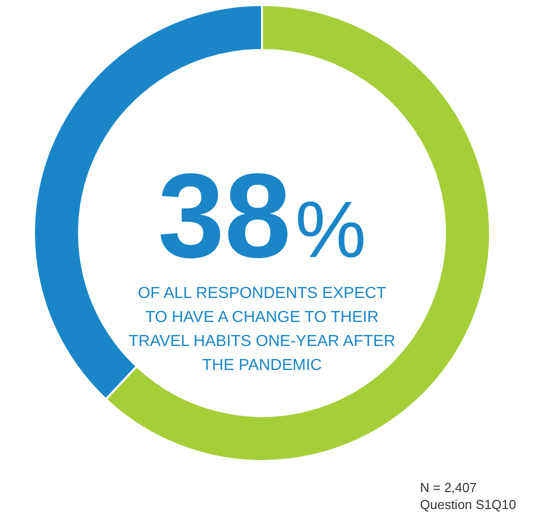 The height and width of the screenshot is (521, 556). Describe the element at coordinates (262, 216) in the screenshot. I see `data-label: 38%` at that location.